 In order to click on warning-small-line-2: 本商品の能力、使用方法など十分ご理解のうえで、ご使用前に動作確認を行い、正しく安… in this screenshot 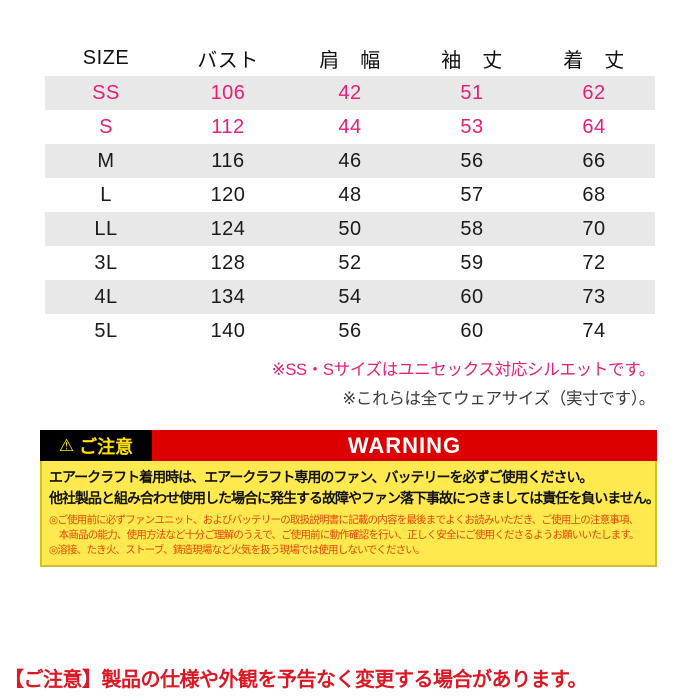, I will do `click(344, 535)`.